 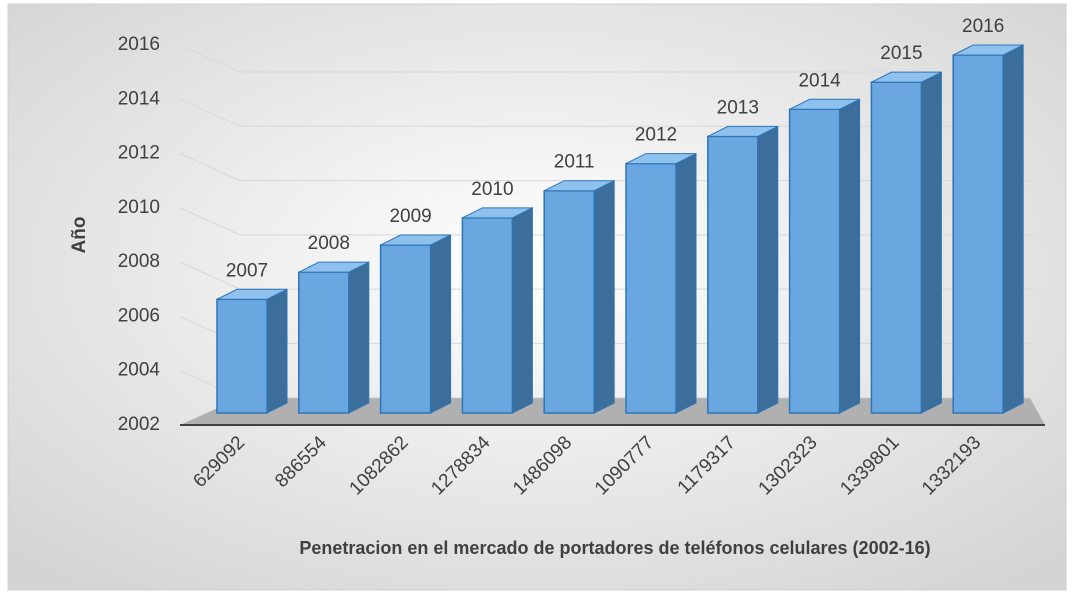 I want to click on data-label: 2011, so click(x=574, y=162).